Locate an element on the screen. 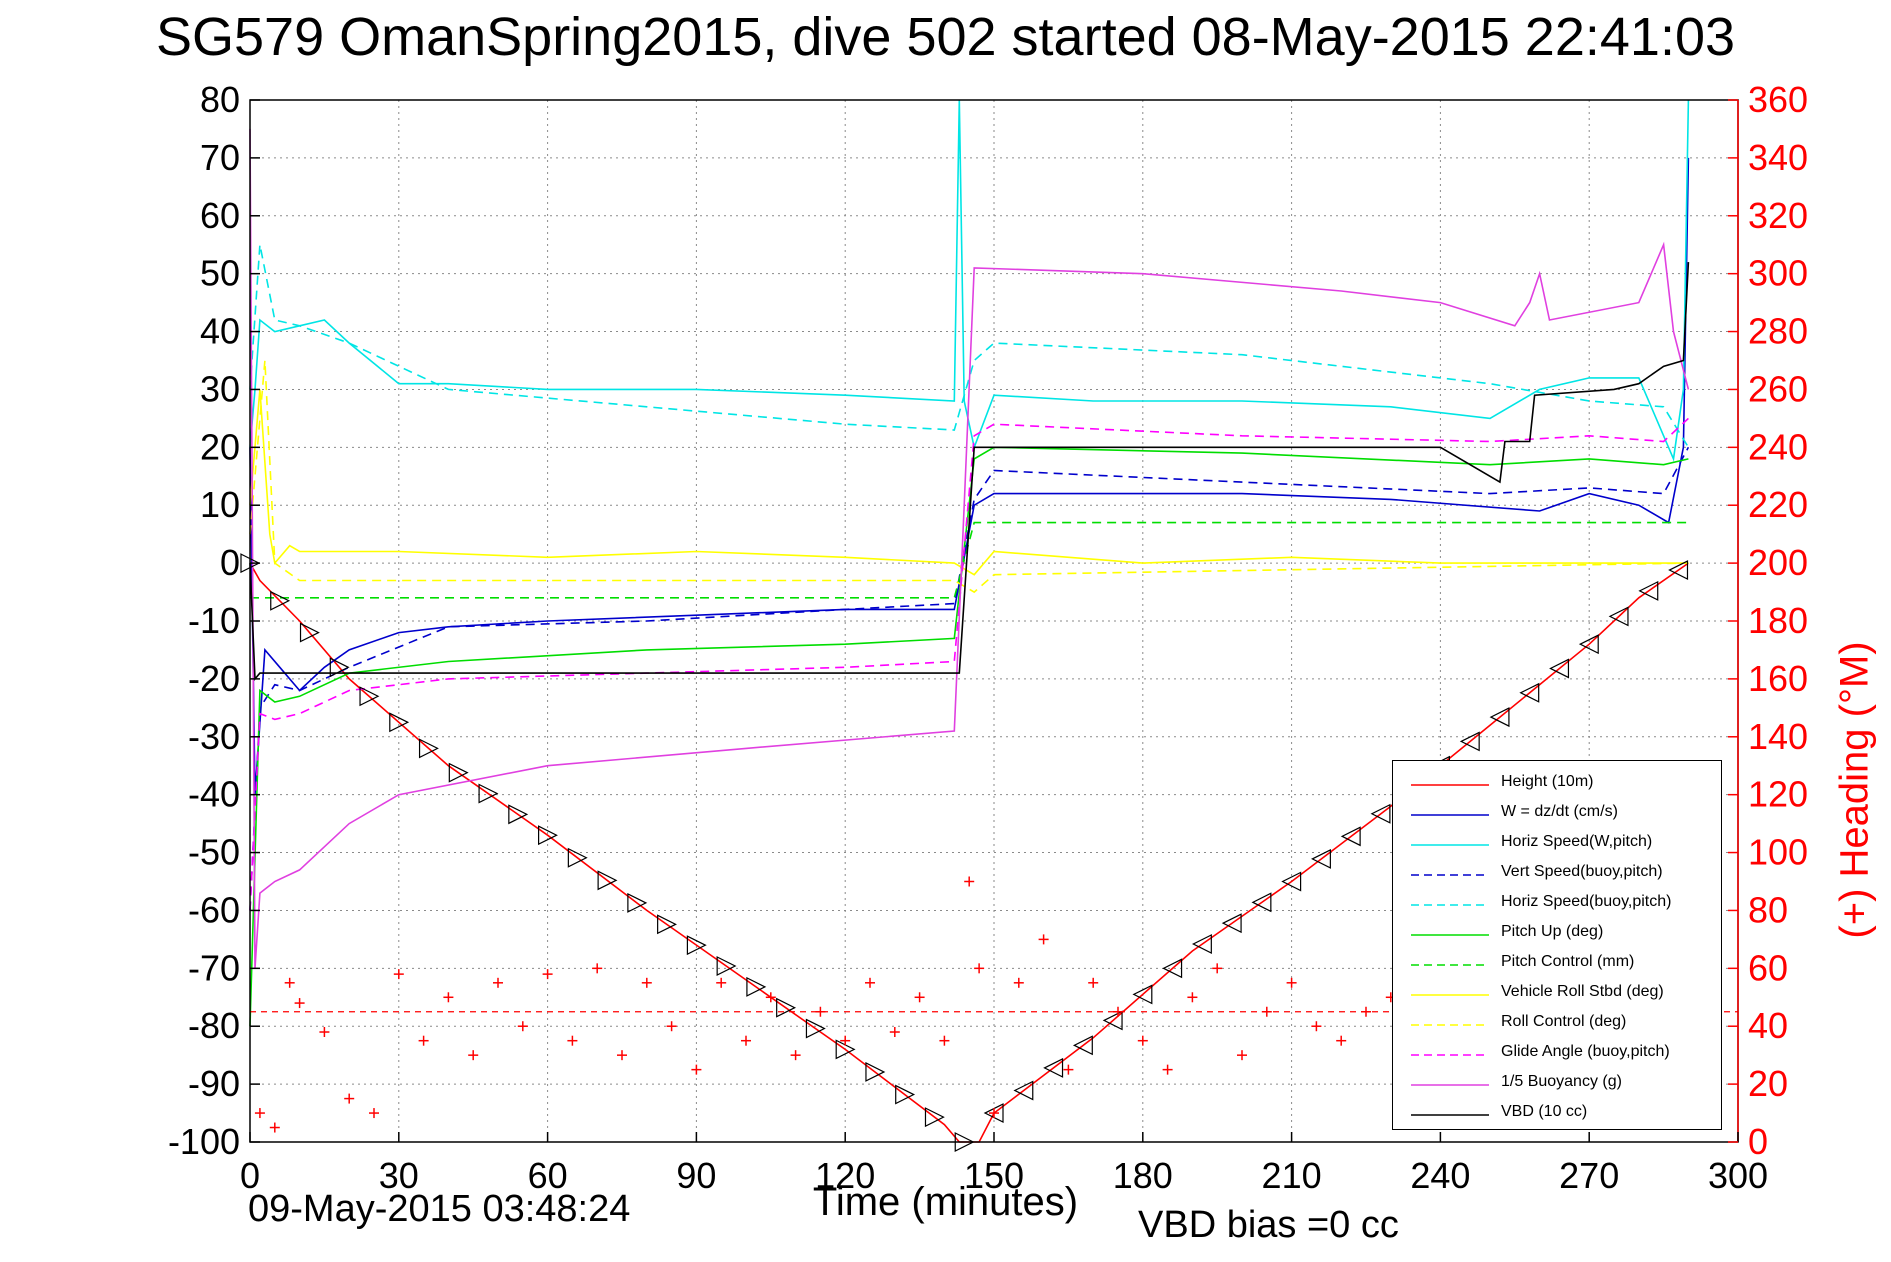  y2-tick-label: 180 is located at coordinates (1778, 620).